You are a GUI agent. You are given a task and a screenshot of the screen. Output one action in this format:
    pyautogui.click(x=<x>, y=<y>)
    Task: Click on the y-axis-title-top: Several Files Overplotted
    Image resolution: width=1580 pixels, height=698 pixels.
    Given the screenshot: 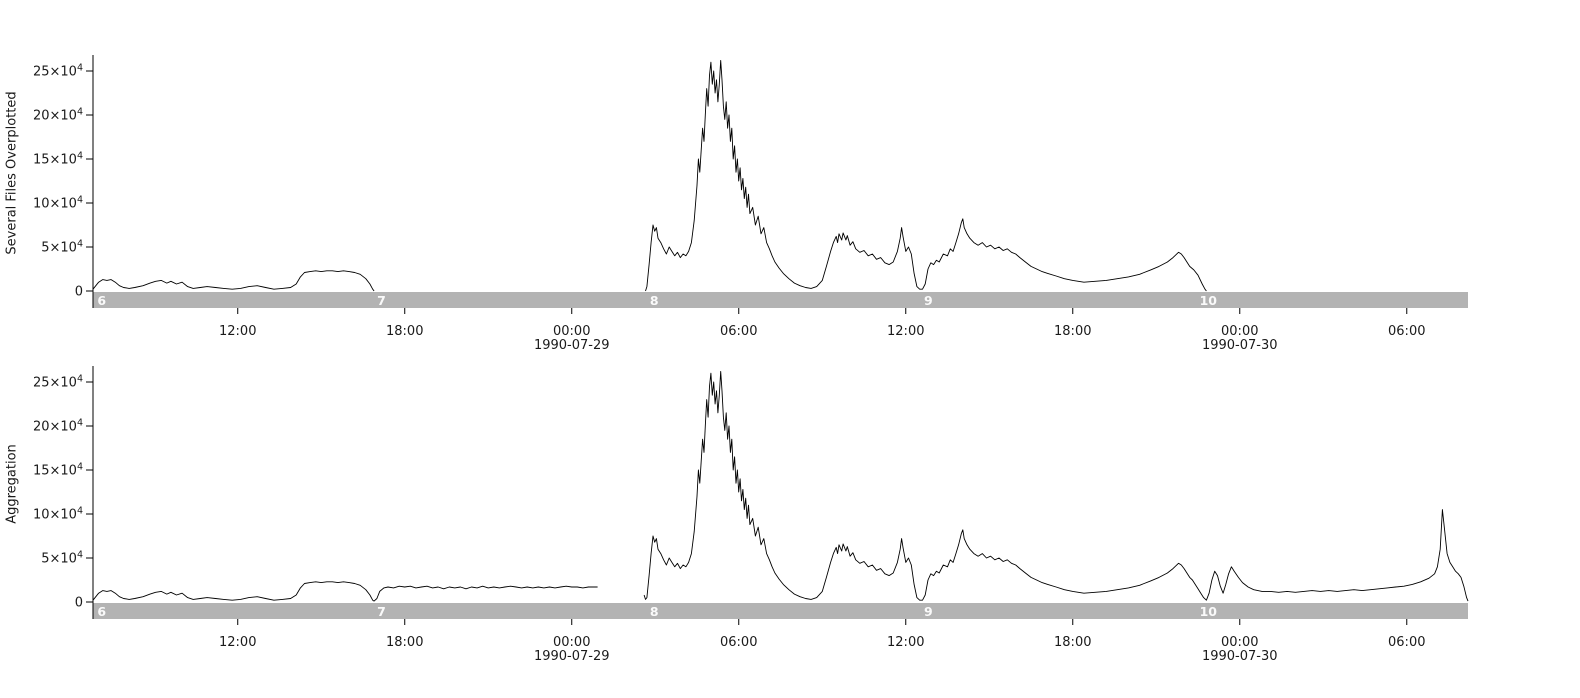 What is the action you would take?
    pyautogui.click(x=12, y=173)
    